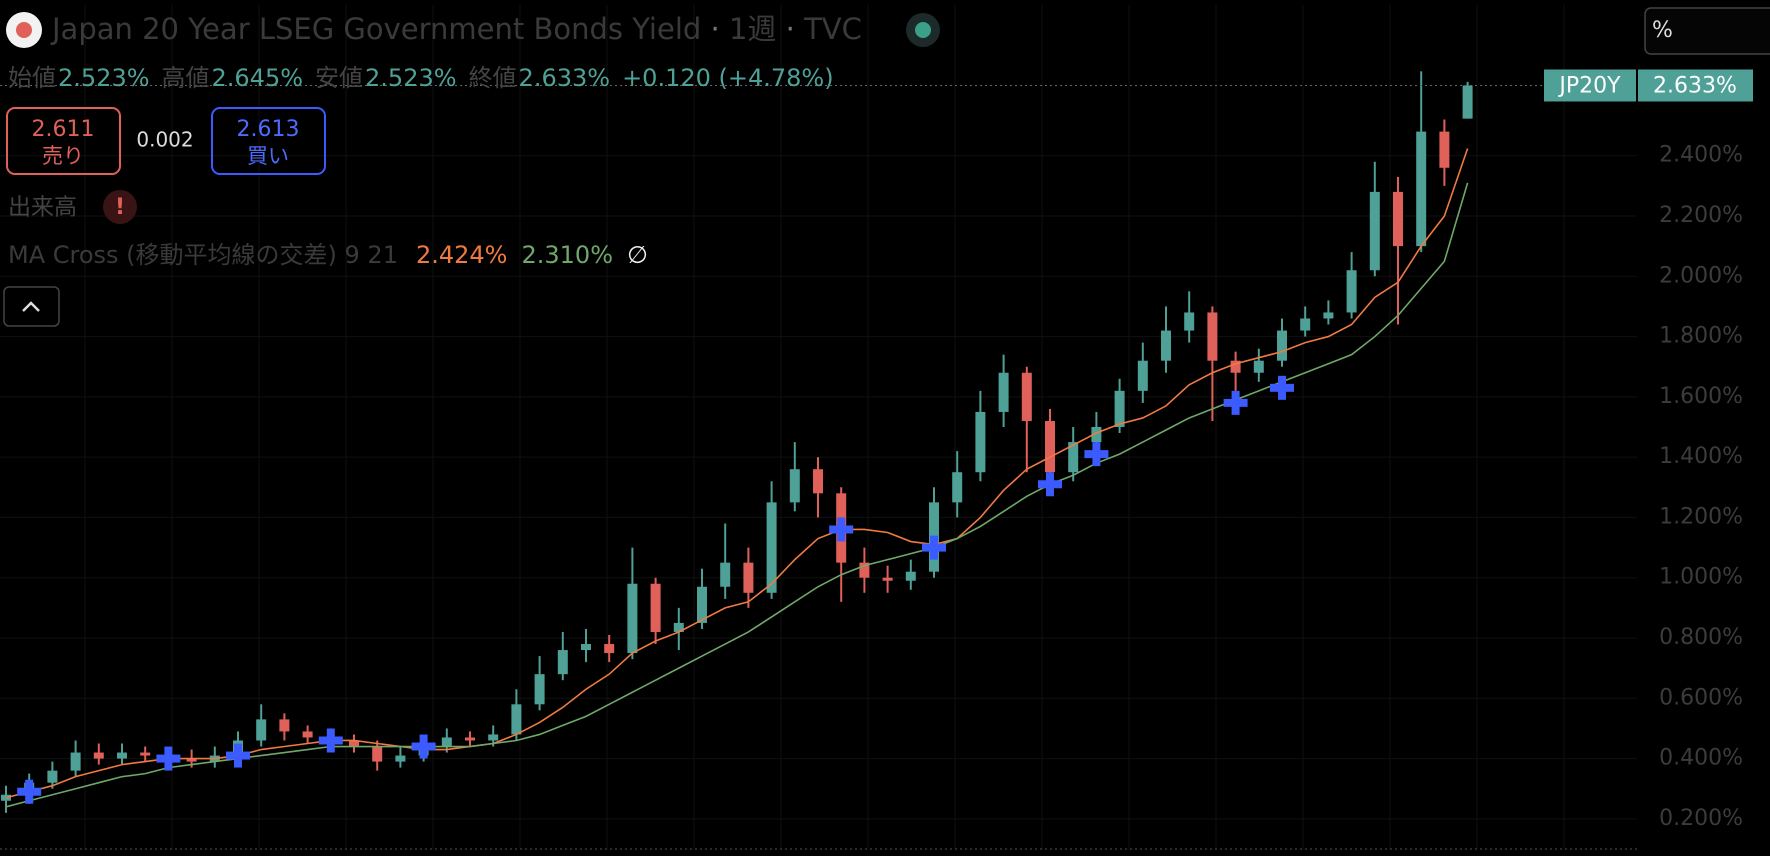 This screenshot has height=856, width=1770. I want to click on y-tick-label: 1.800%, so click(1701, 336).